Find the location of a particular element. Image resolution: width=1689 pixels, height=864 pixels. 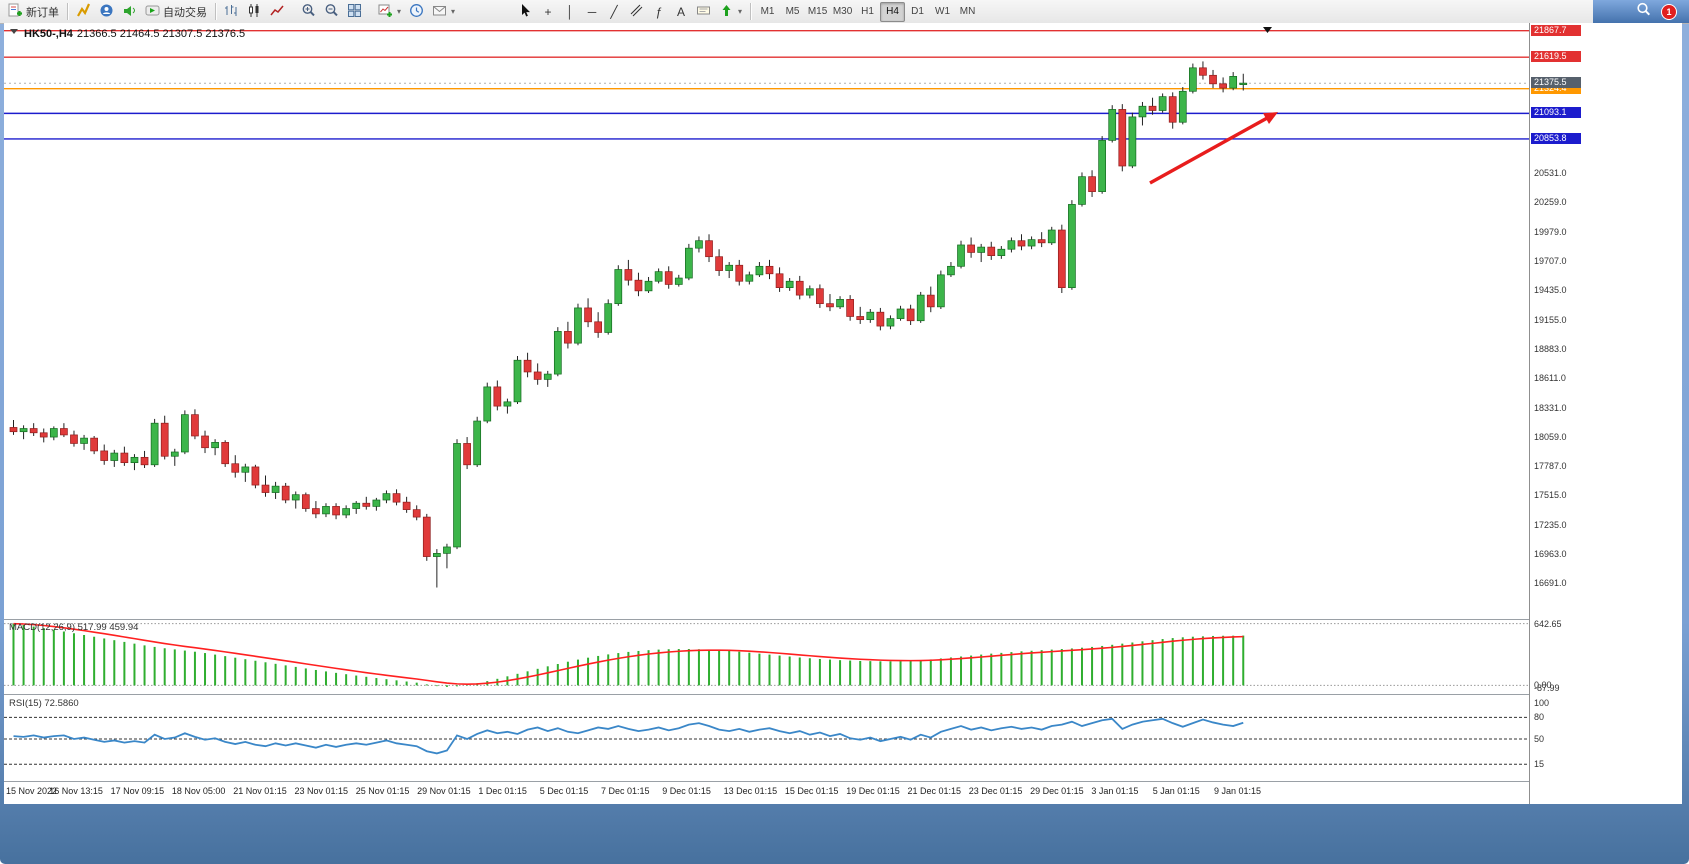

axis-tick-label: 18611.0 is located at coordinates (1550, 378).